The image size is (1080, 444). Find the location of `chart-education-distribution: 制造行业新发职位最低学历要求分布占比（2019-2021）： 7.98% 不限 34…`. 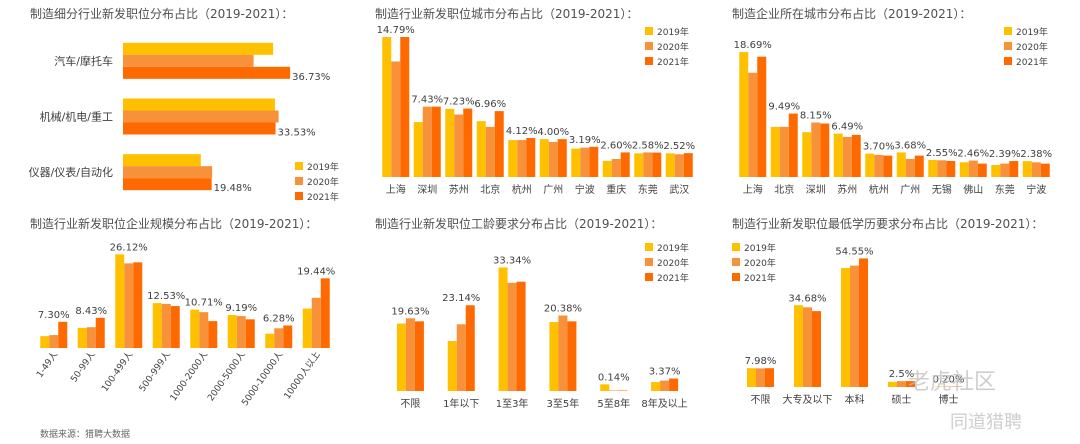

chart-education-distribution: 制造行业新发职位最低学历要求分布占比（2019-2021）： 7.98% 不限 34… is located at coordinates (897, 320).